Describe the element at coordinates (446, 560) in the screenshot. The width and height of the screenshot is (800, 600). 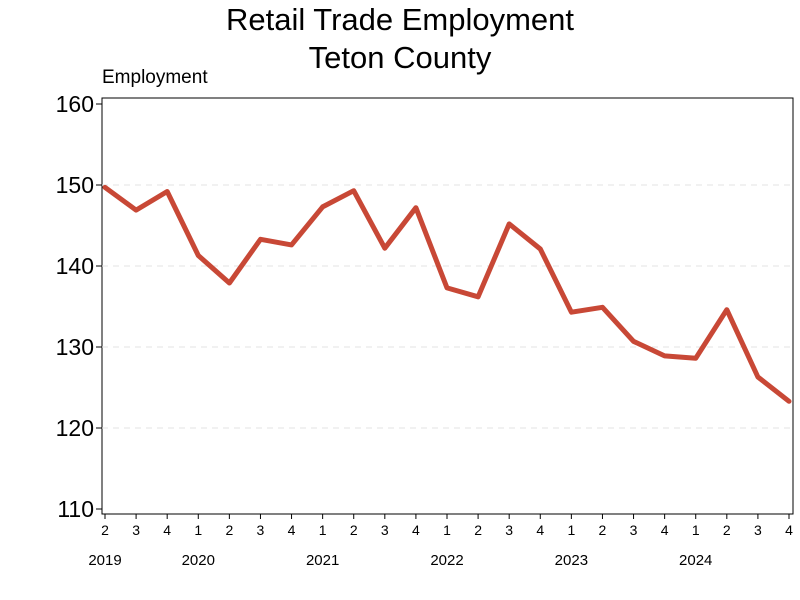
I see `x-year-label: 2022` at that location.